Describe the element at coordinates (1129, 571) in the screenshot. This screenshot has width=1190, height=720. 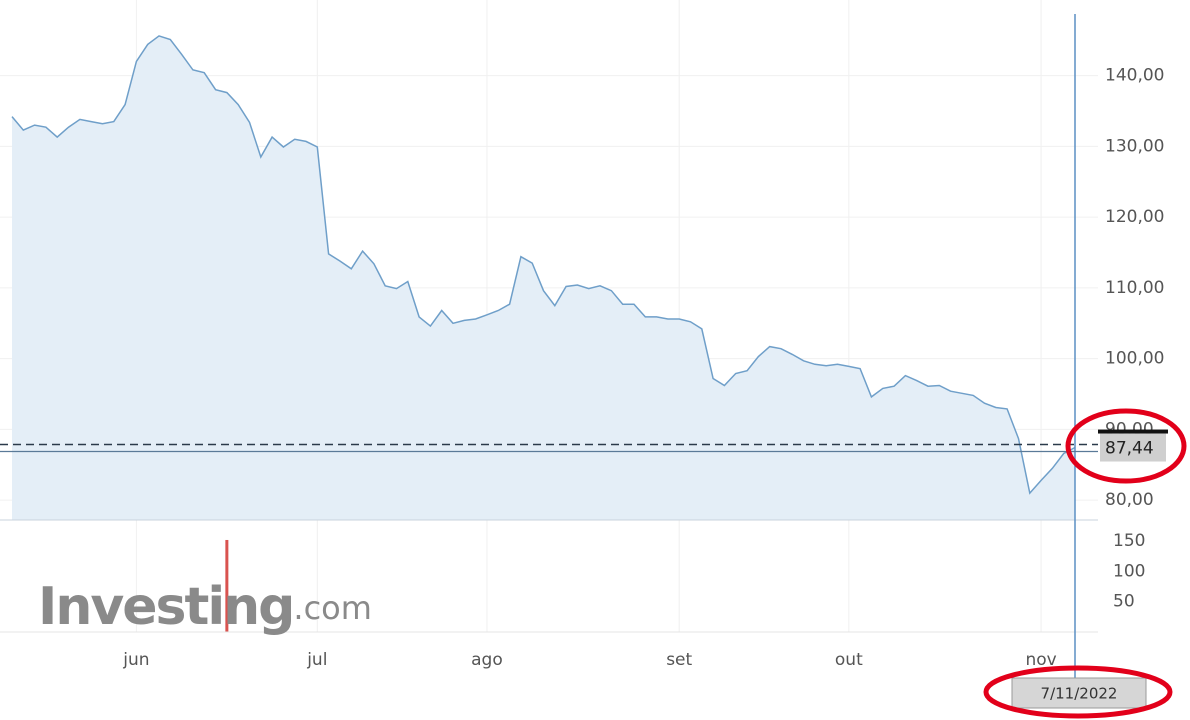
I see `volume-tick-label: 100` at that location.